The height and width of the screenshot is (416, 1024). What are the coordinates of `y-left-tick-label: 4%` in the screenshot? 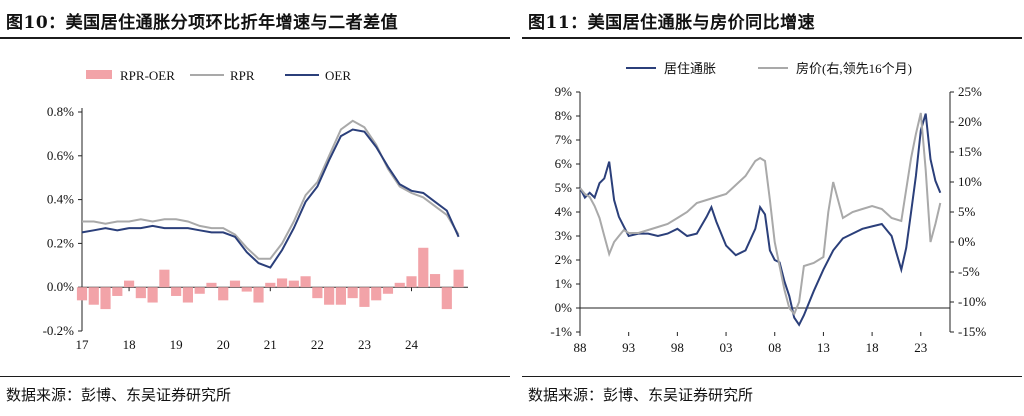 It's located at (564, 211).